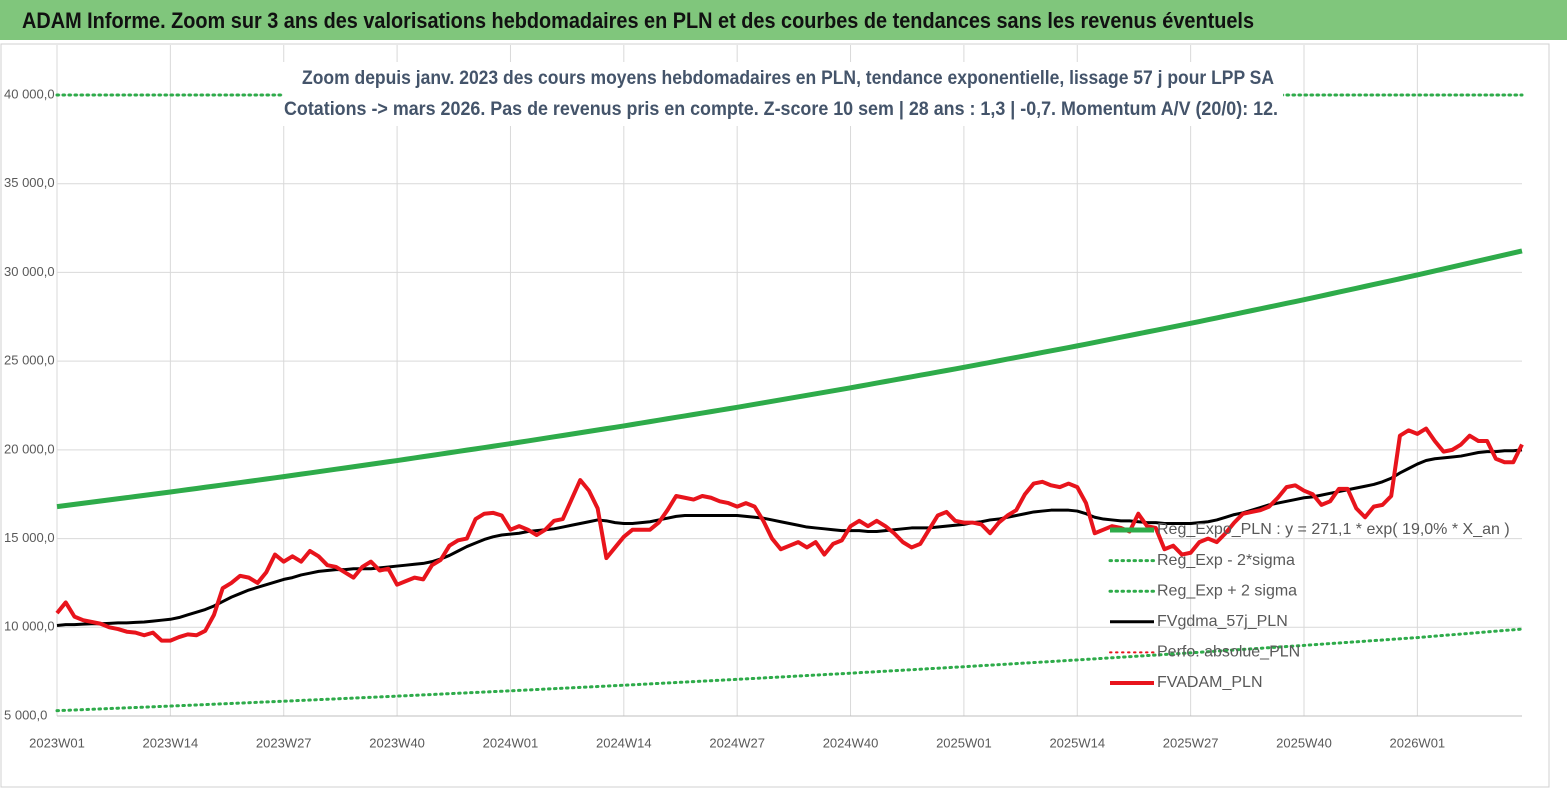 Image resolution: width=1567 pixels, height=792 pixels. I want to click on legend-label: FVgdma_57j_PLN, so click(1222, 621).